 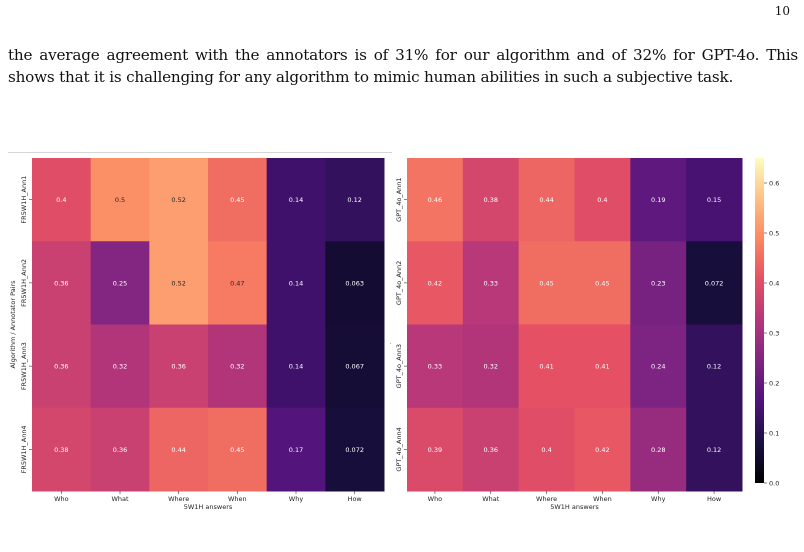 What do you see at coordinates (759, 320) in the screenshot?
I see `colorbar` at bounding box center [759, 320].